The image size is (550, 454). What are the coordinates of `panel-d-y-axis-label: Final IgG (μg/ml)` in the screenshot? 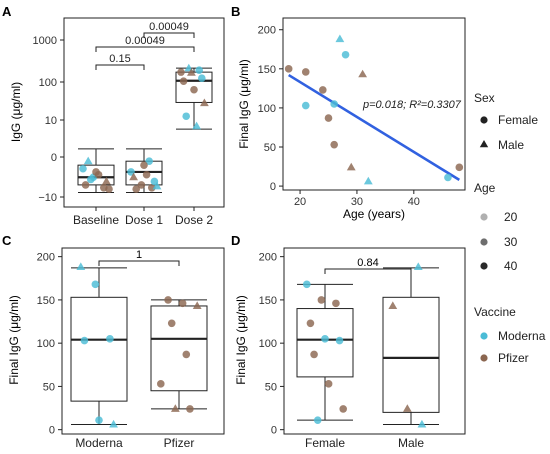 It's located at (241, 340).